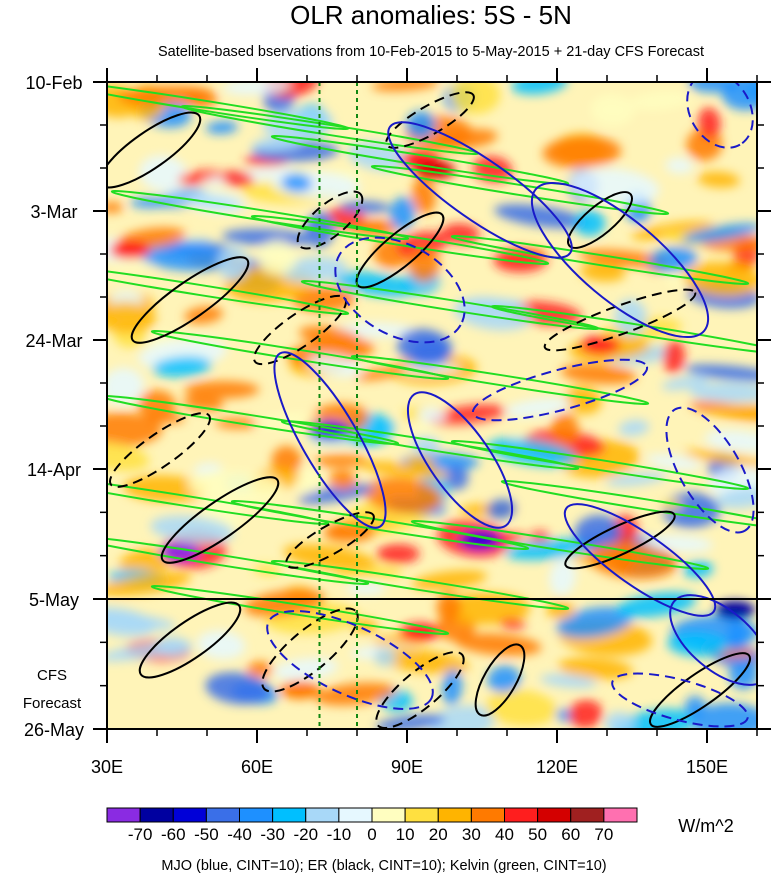  Describe the element at coordinates (52, 675) in the screenshot. I see `forecast-label-line1: CFS` at that location.